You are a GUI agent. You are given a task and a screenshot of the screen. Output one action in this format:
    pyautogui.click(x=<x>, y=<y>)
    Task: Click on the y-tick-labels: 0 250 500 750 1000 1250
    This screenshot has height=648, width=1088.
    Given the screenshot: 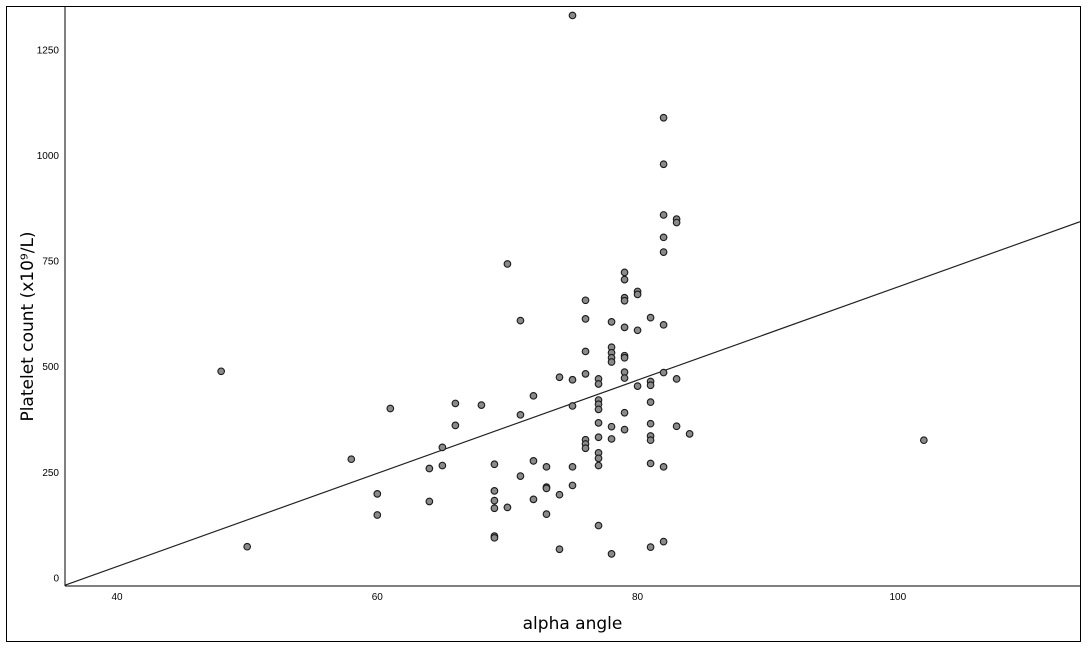 What is the action you would take?
    pyautogui.click(x=48, y=314)
    